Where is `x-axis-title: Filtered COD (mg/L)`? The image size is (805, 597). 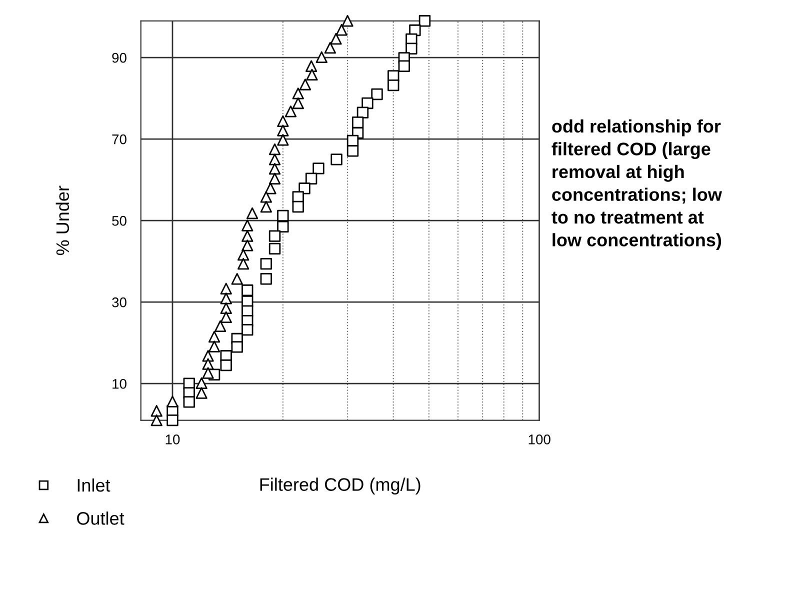
x-axis-title: Filtered COD (mg/L) is located at coordinates (340, 486).